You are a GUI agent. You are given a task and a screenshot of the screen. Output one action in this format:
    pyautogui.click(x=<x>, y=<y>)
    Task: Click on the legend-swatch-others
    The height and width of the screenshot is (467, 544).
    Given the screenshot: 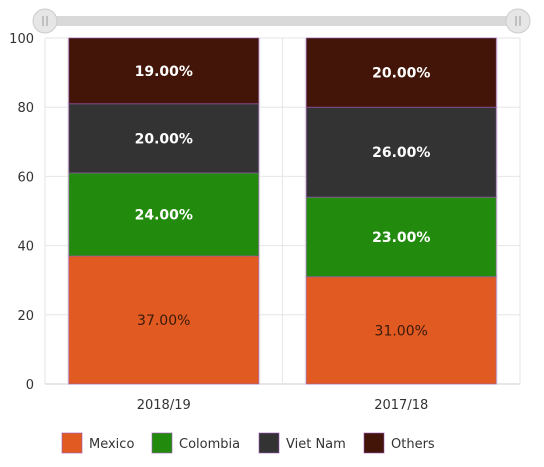 What is the action you would take?
    pyautogui.click(x=374, y=443)
    